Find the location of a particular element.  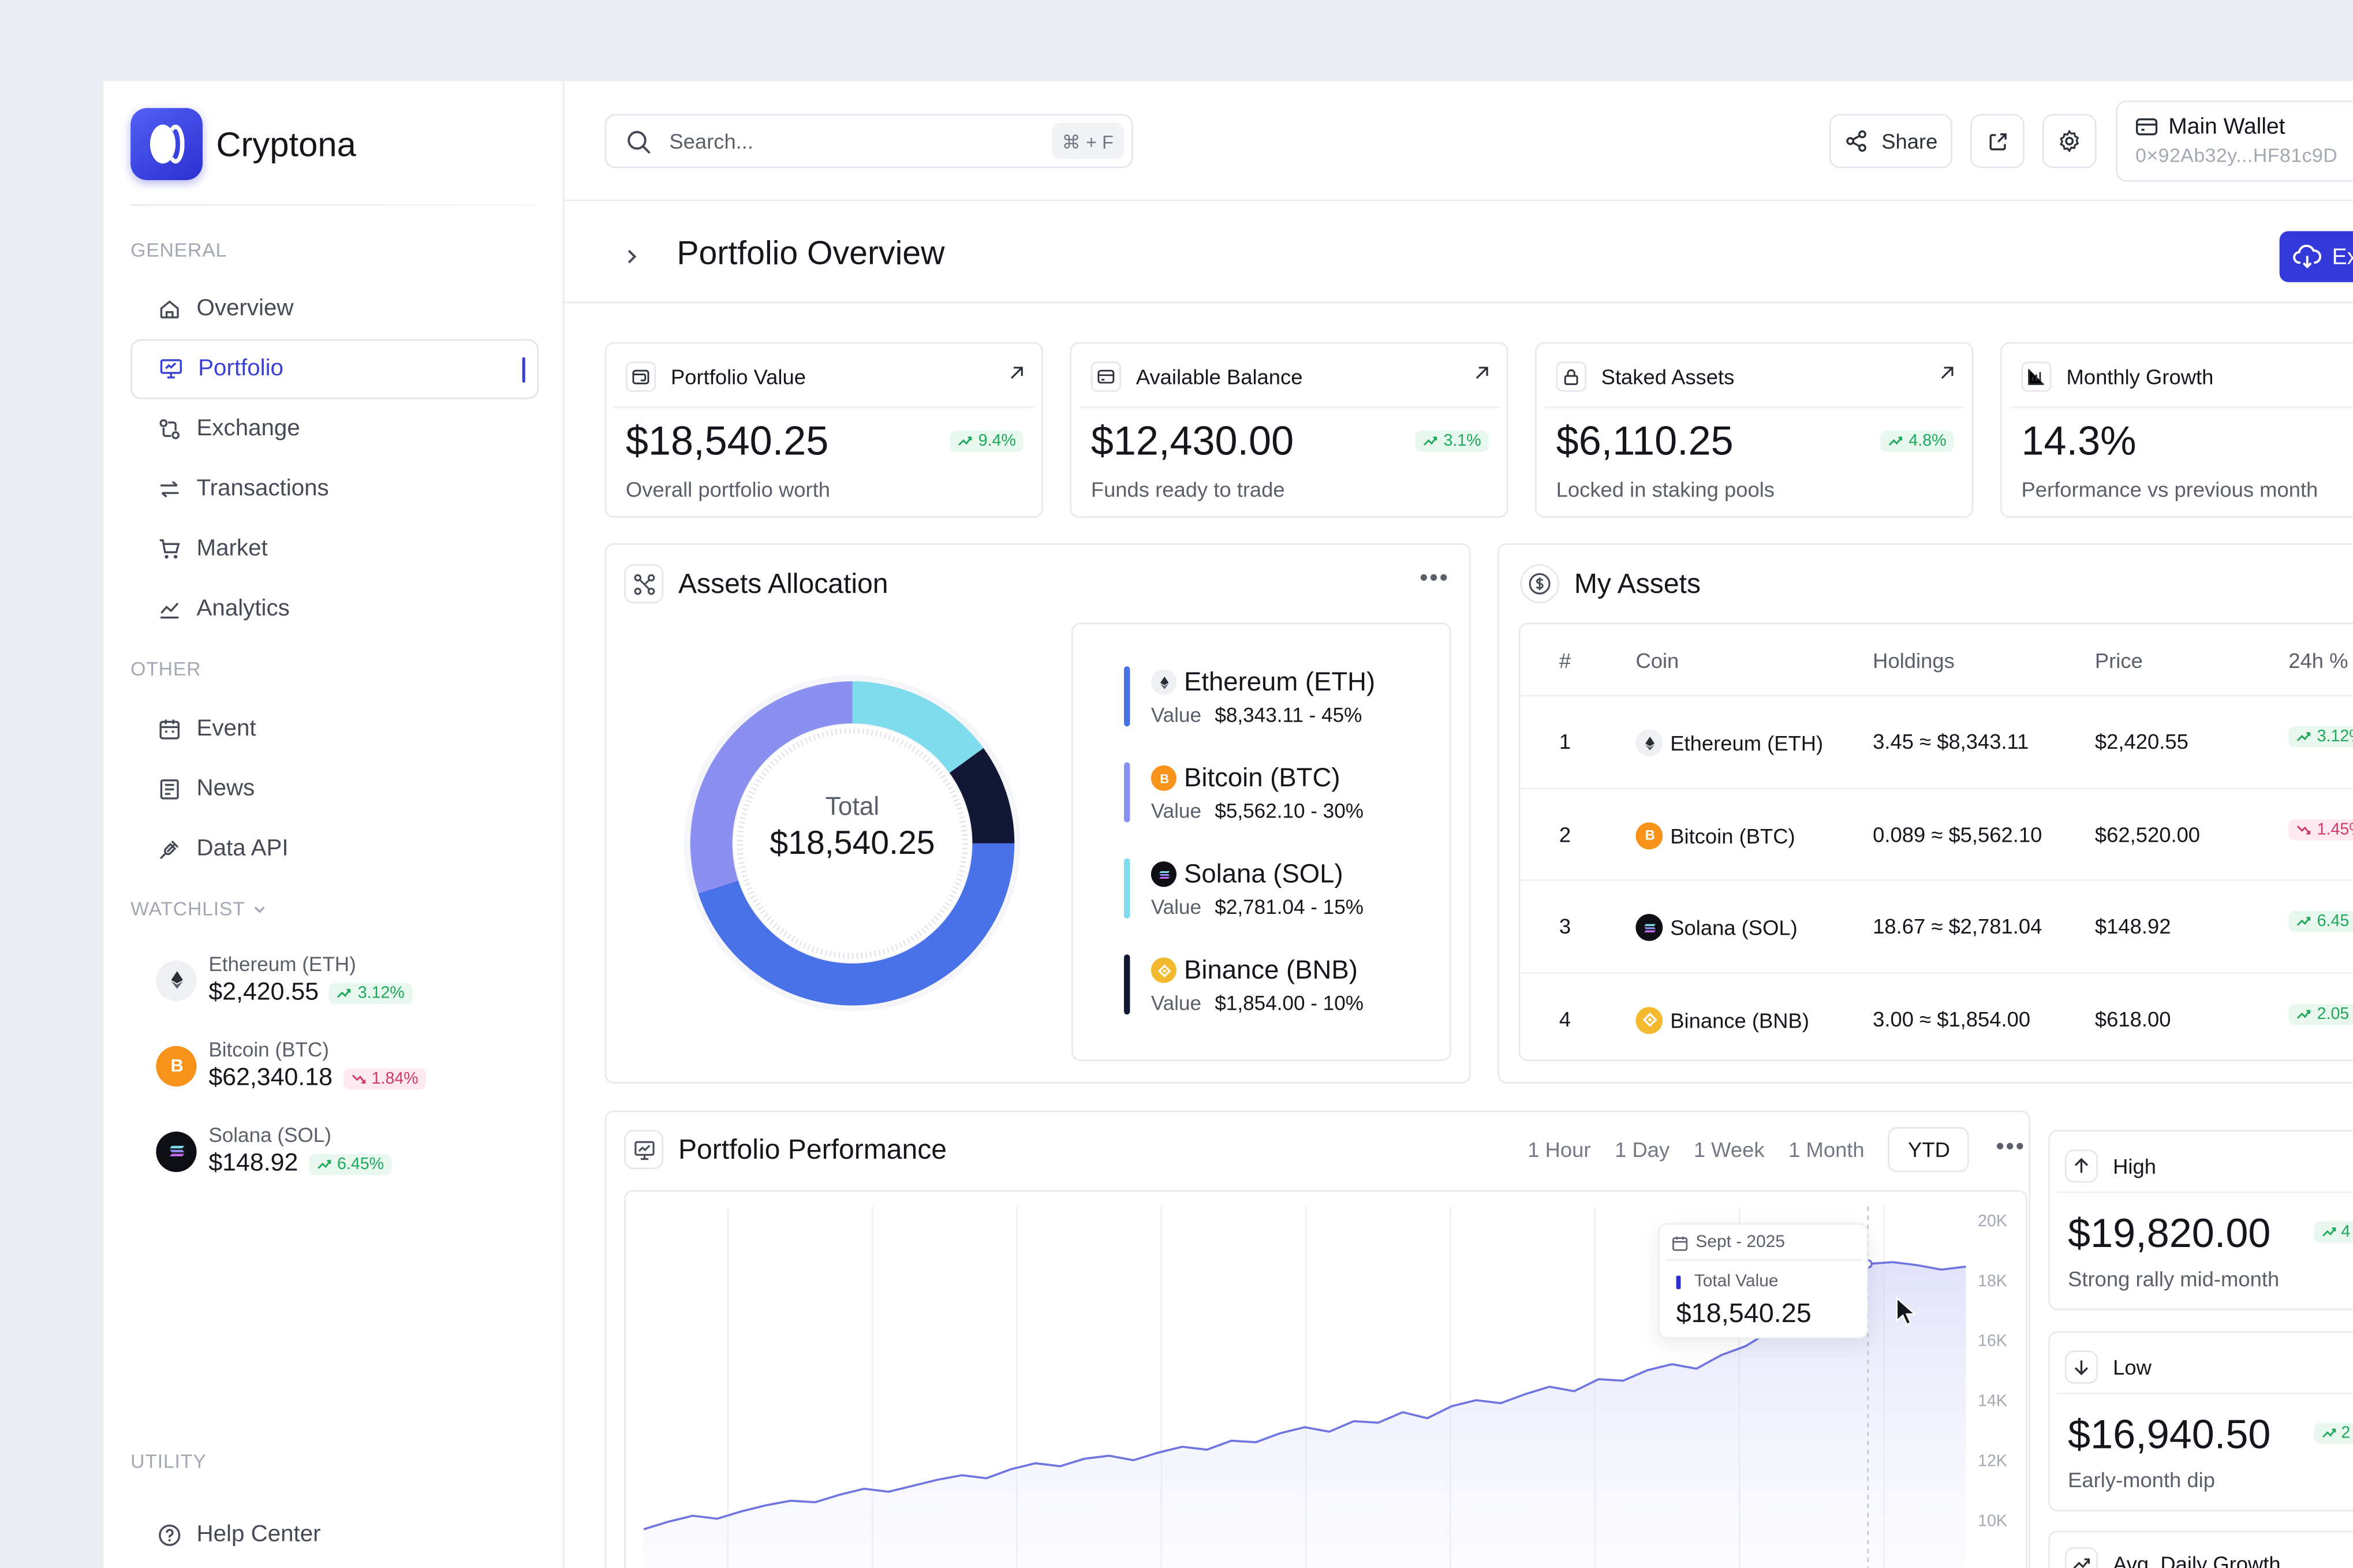

cell-coin: Binance (BNB) is located at coordinates (1722, 1019).